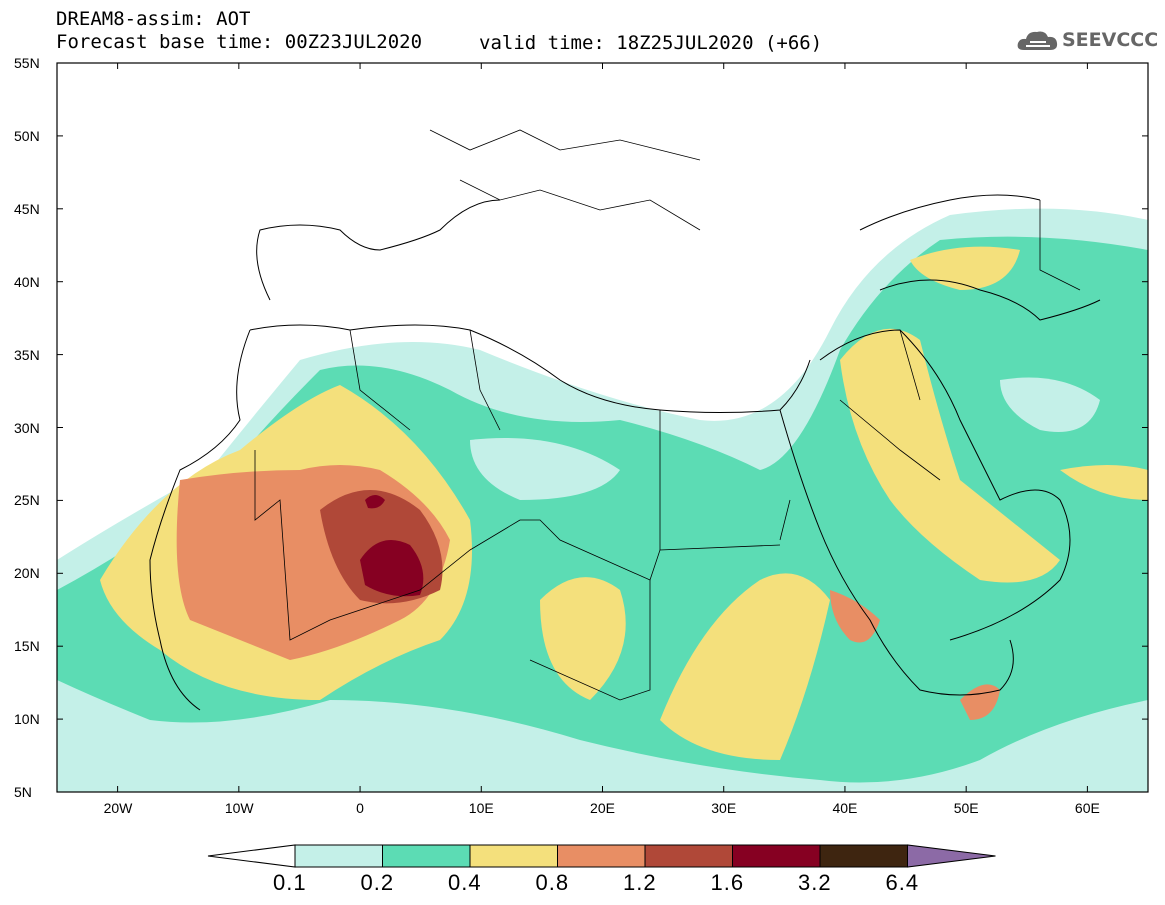  I want to click on colorbar-over-triangle, so click(951, 856).